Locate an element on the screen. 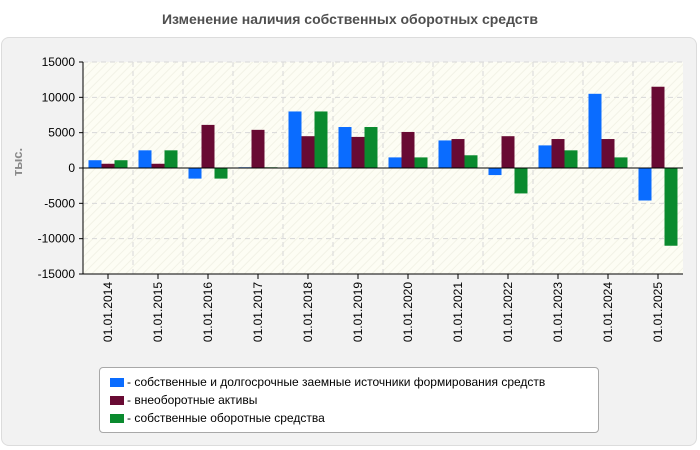 The height and width of the screenshot is (450, 700). x-tick-label: 01.01.2014 is located at coordinates (108, 312).